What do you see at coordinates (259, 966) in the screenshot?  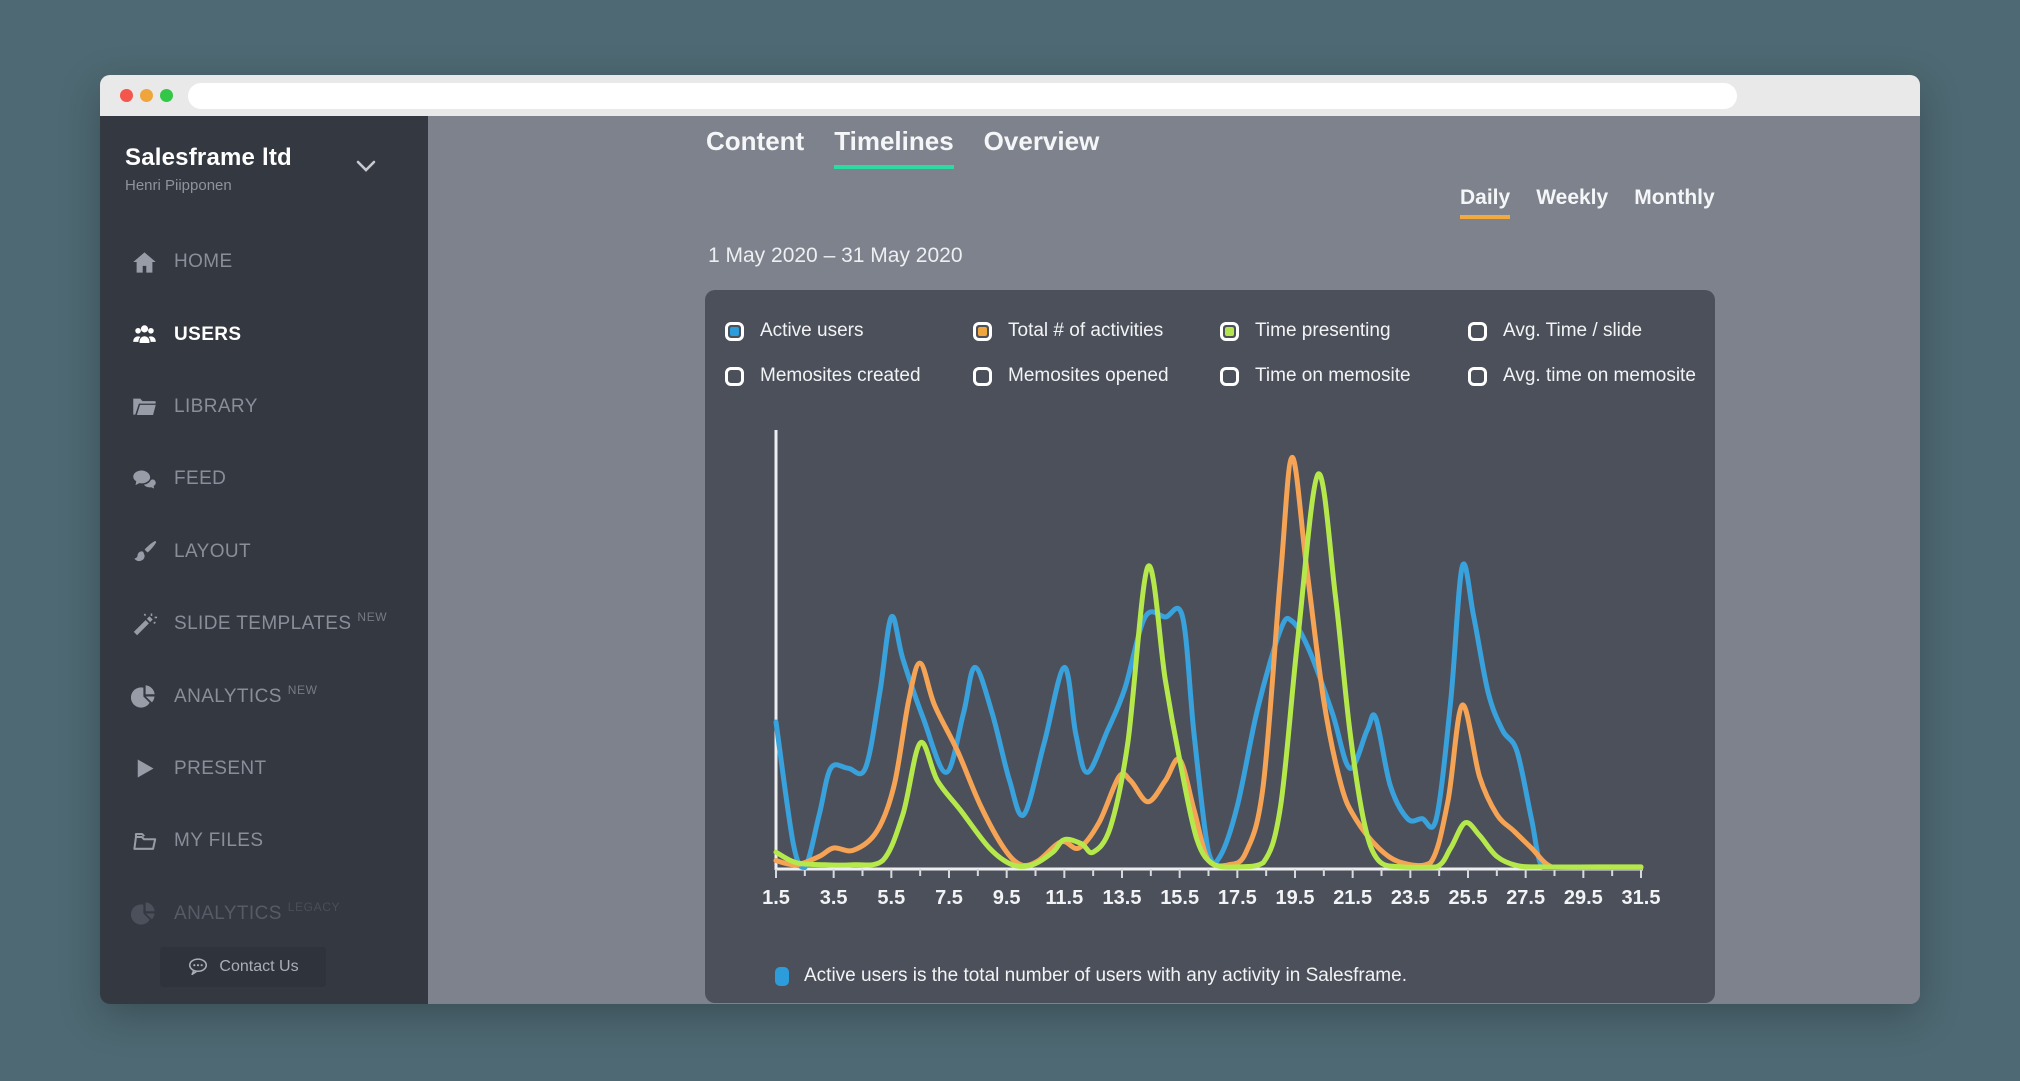 I see `contact-us-label: Contact Us` at bounding box center [259, 966].